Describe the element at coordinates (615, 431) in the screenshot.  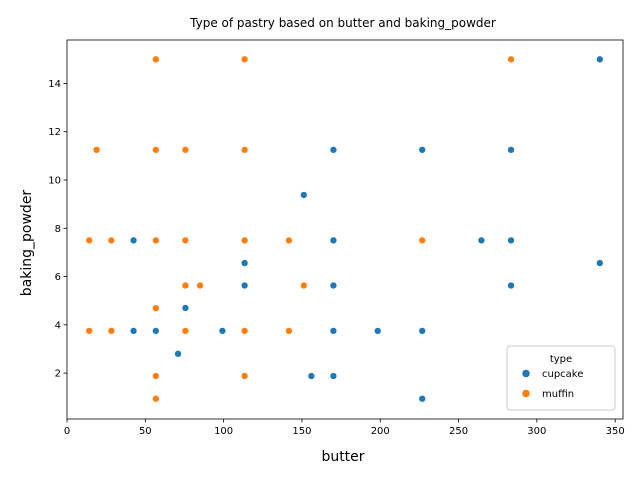
I see `x-tick-label: 350` at that location.